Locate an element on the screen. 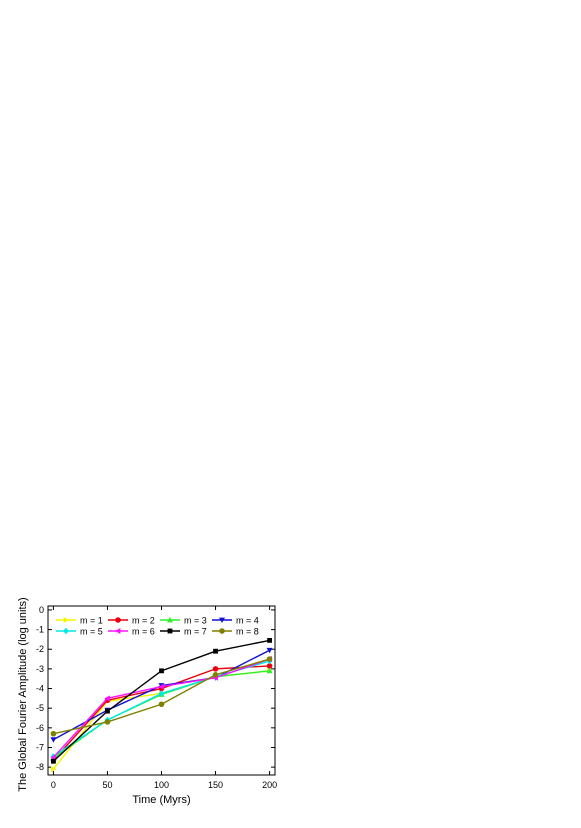 Image resolution: width=581 pixels, height=828 pixels. legend-item-7: m = 7 is located at coordinates (183, 632).